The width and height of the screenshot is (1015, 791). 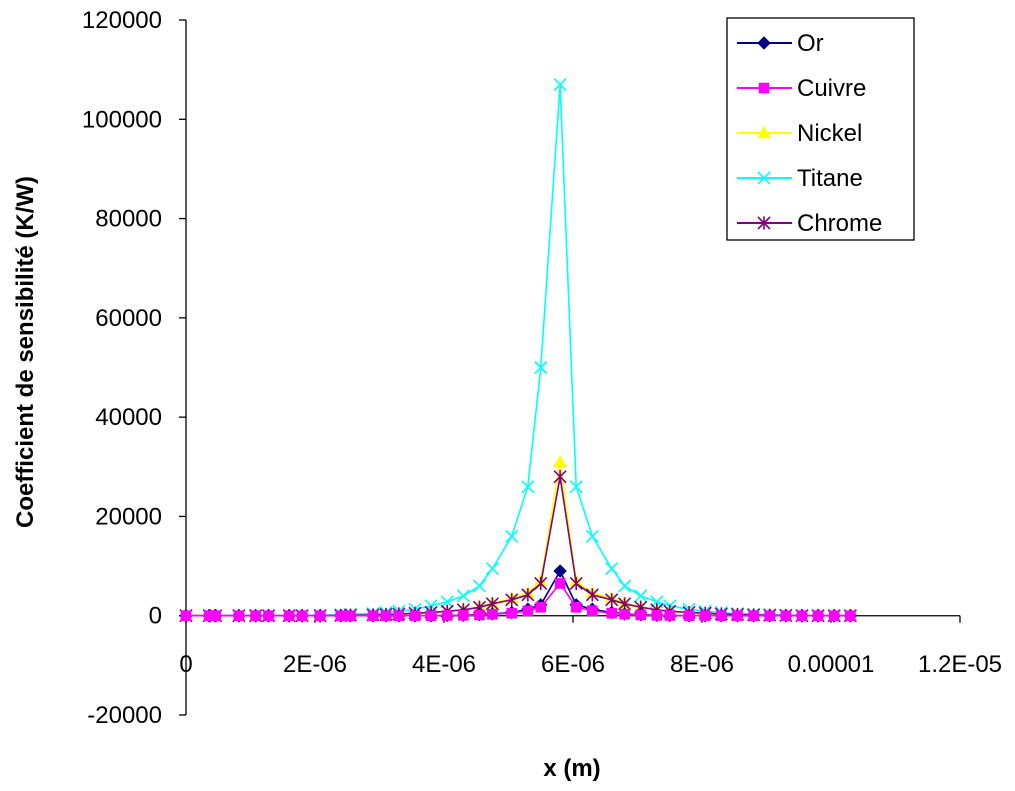 What do you see at coordinates (960, 664) in the screenshot?
I see `x-tick-label: 1.2E-05` at bounding box center [960, 664].